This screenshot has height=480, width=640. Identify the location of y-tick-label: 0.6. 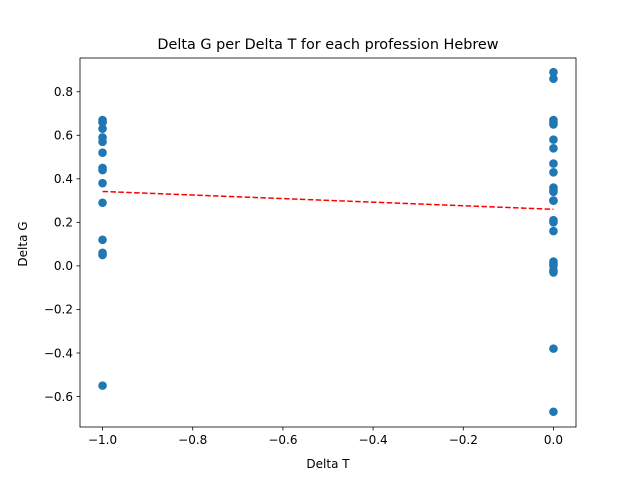
(63, 136).